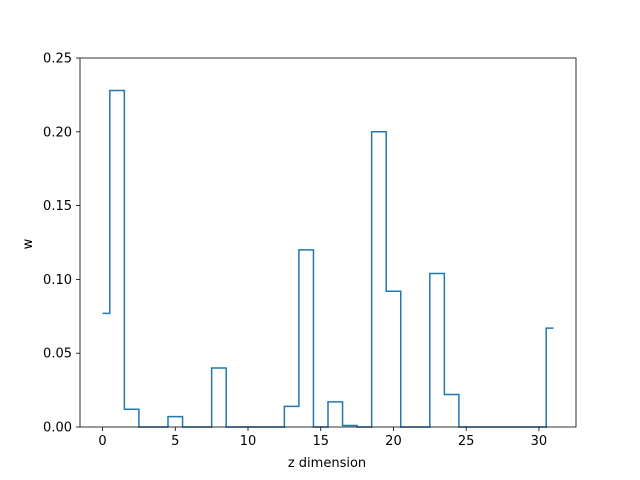 This screenshot has height=480, width=640. I want to click on x-tick-label: 0, so click(102, 441).